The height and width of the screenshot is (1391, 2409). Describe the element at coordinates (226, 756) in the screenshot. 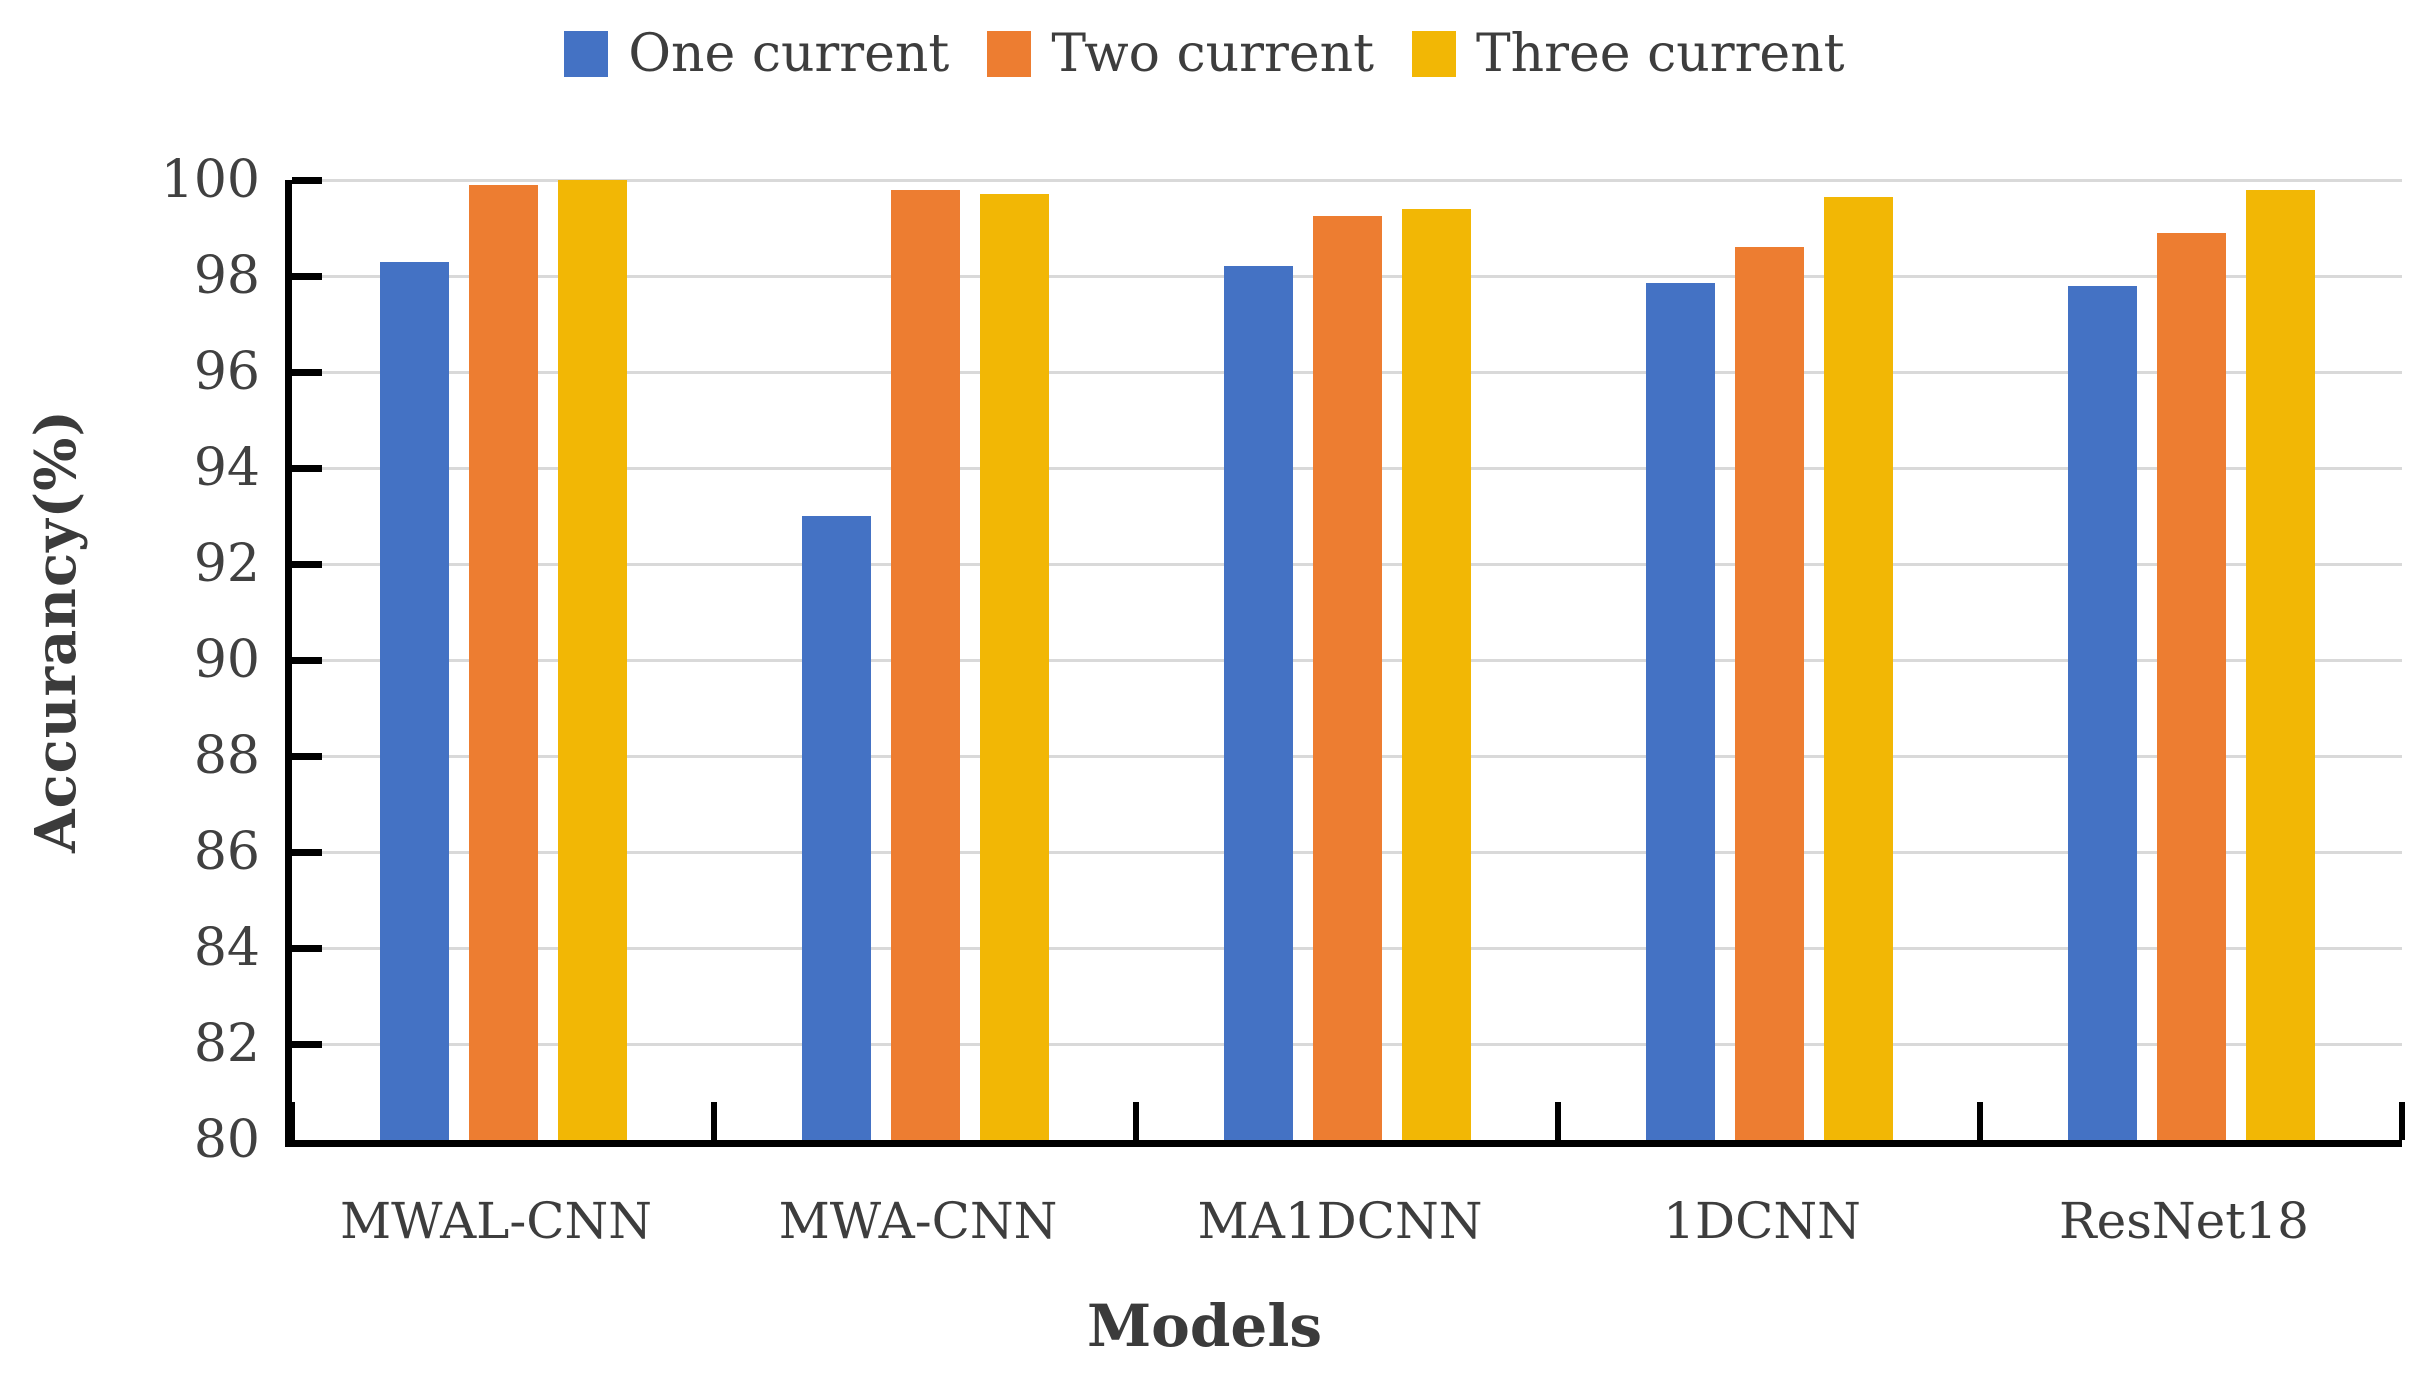

I see `y-axis-tick-label: 88` at that location.